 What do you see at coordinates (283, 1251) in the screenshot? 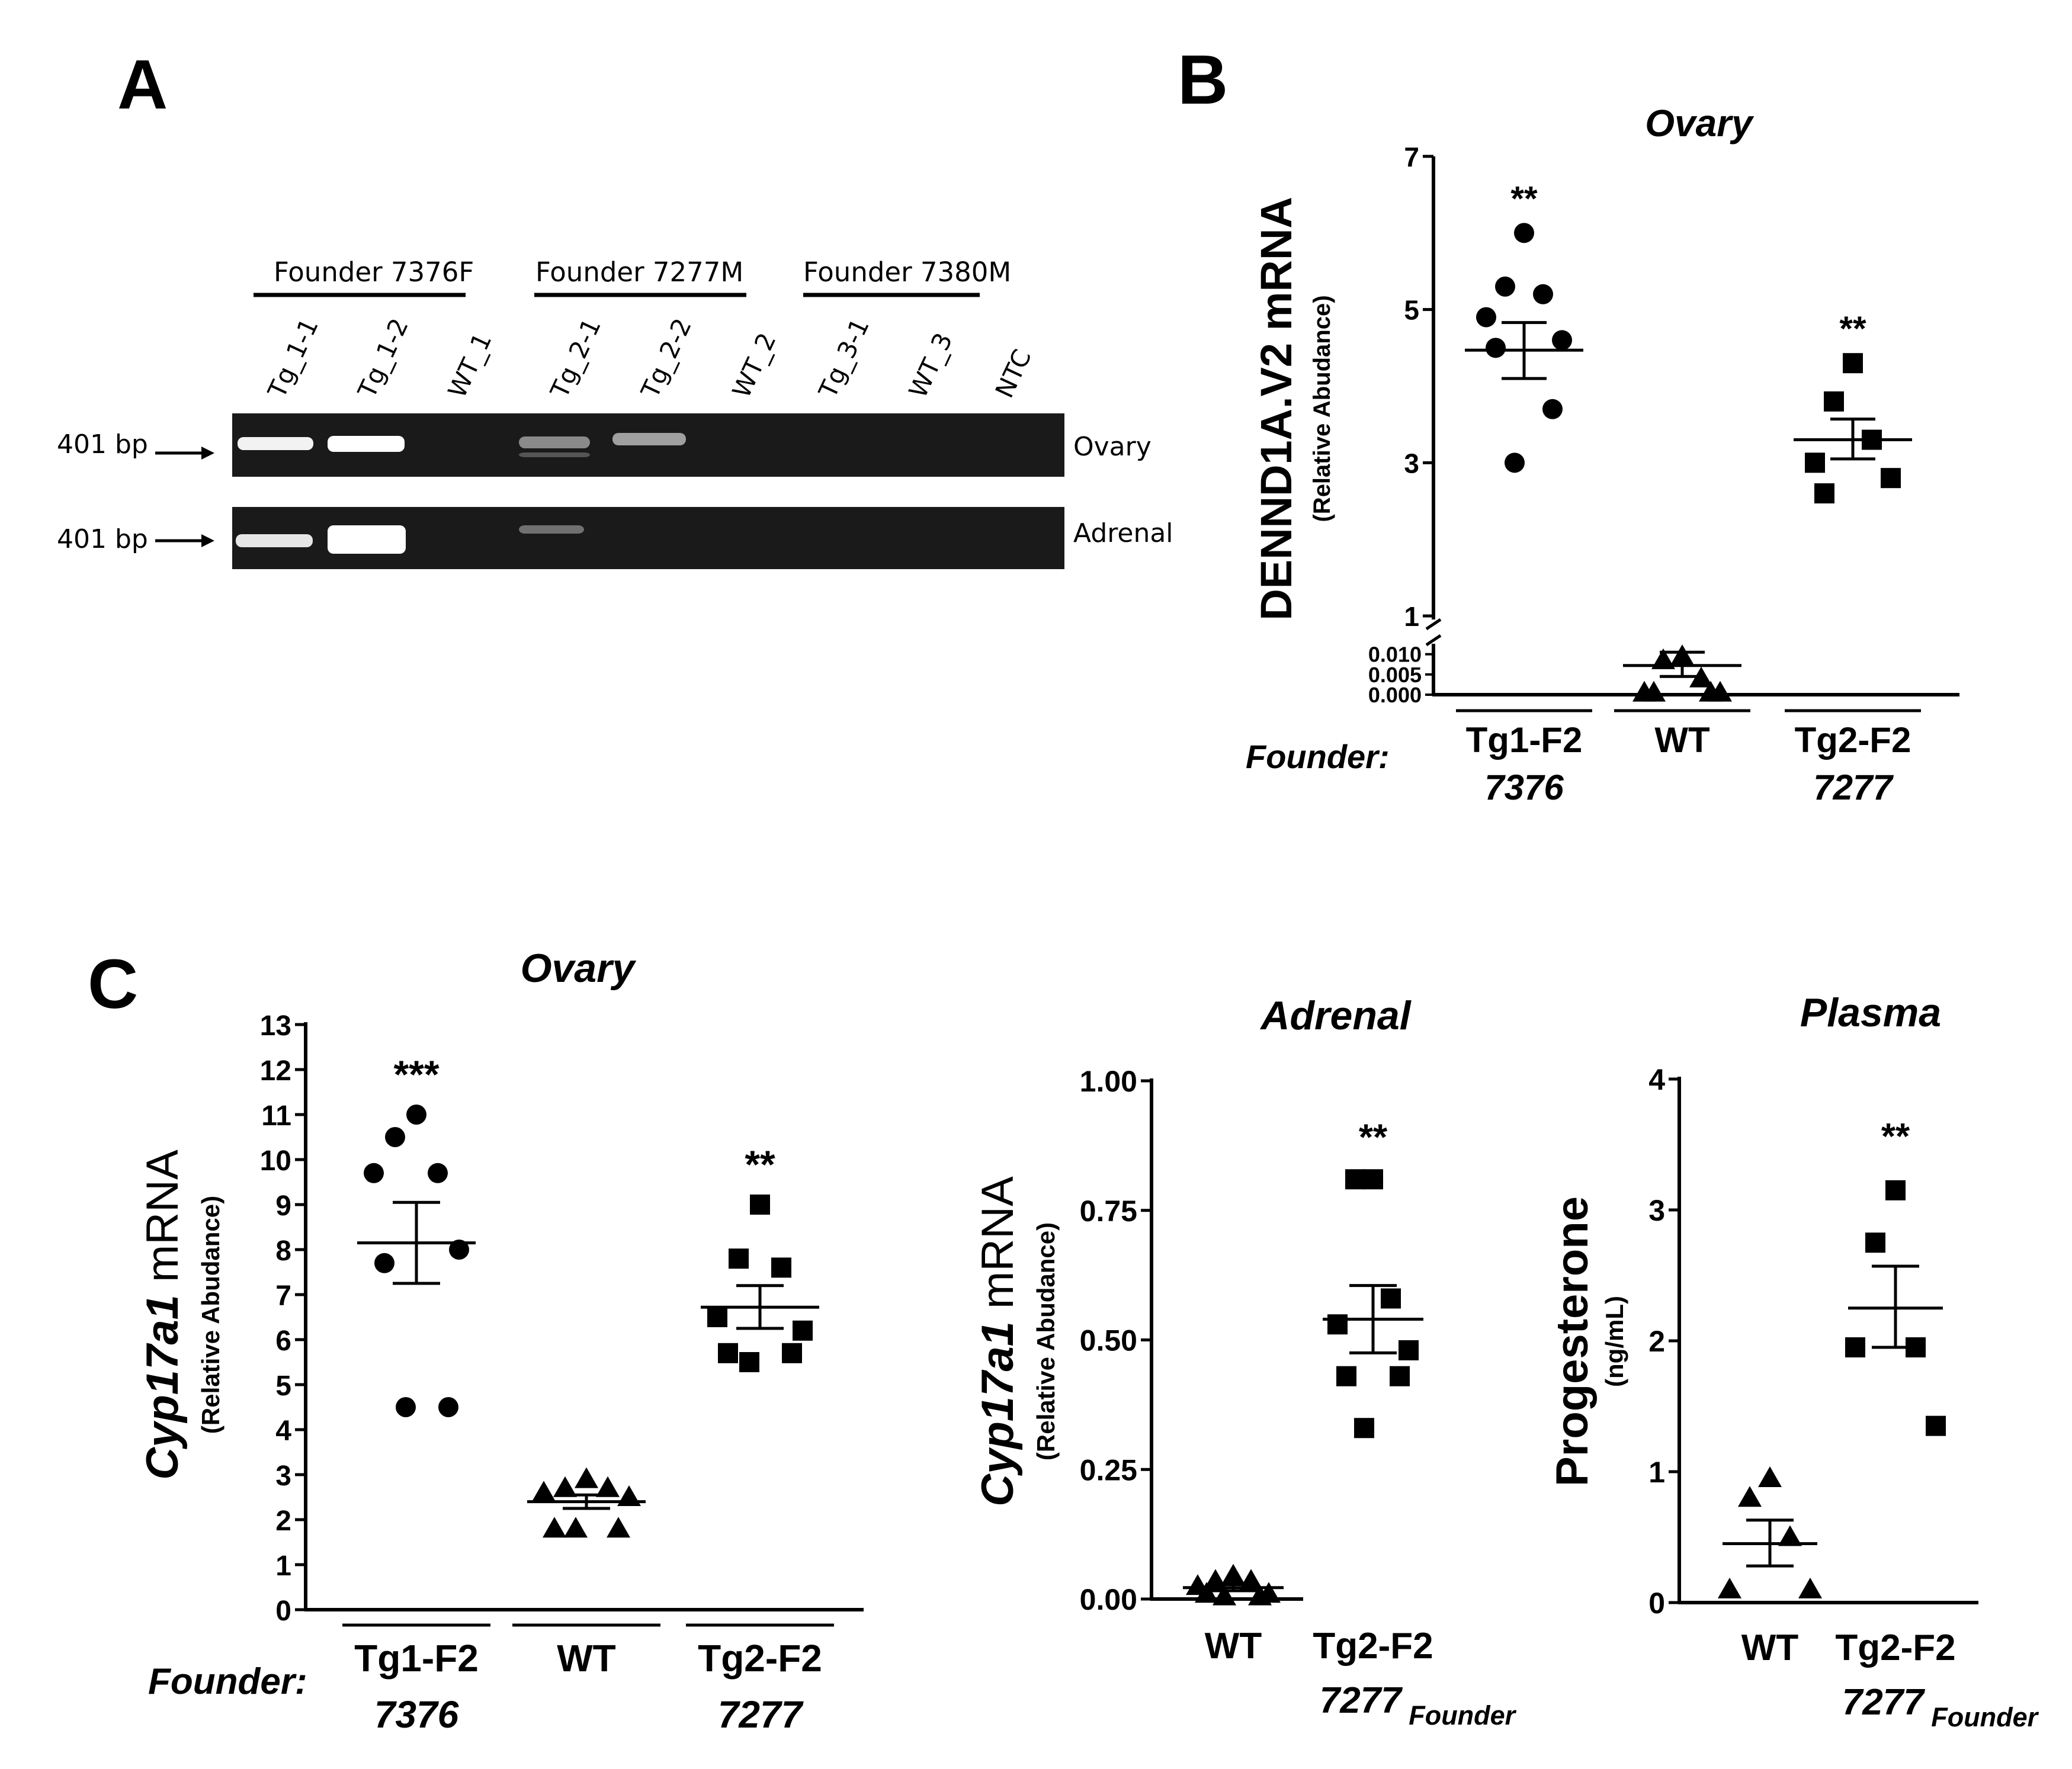
I see `y-tick-label: 8` at bounding box center [283, 1251].